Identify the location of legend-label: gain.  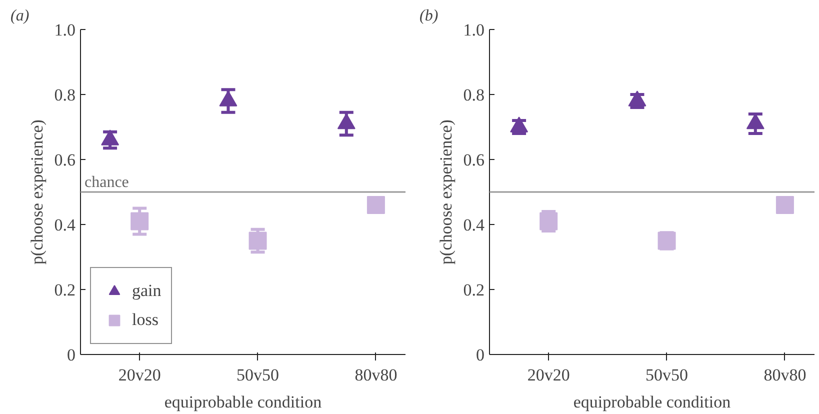
(147, 291).